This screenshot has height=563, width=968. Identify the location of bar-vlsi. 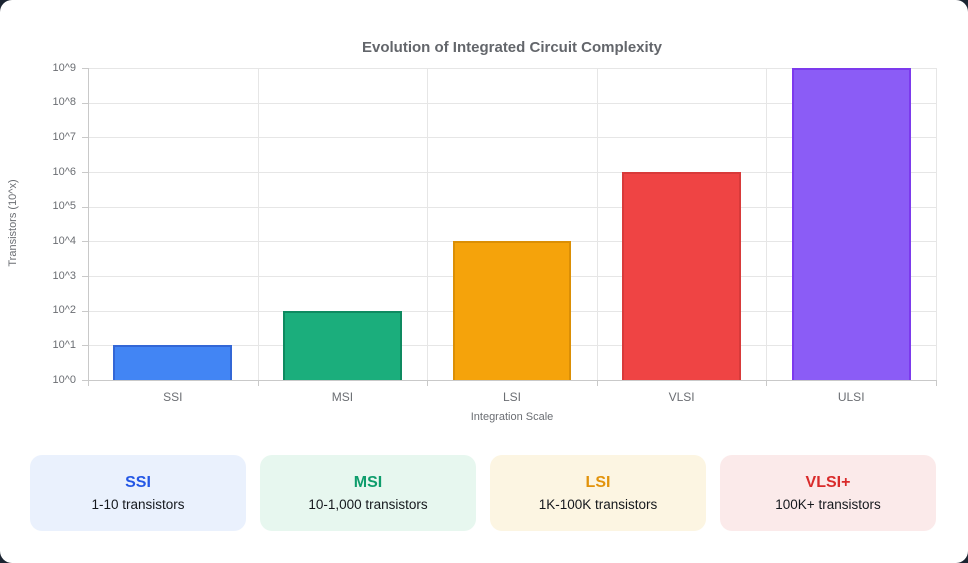
(681, 276).